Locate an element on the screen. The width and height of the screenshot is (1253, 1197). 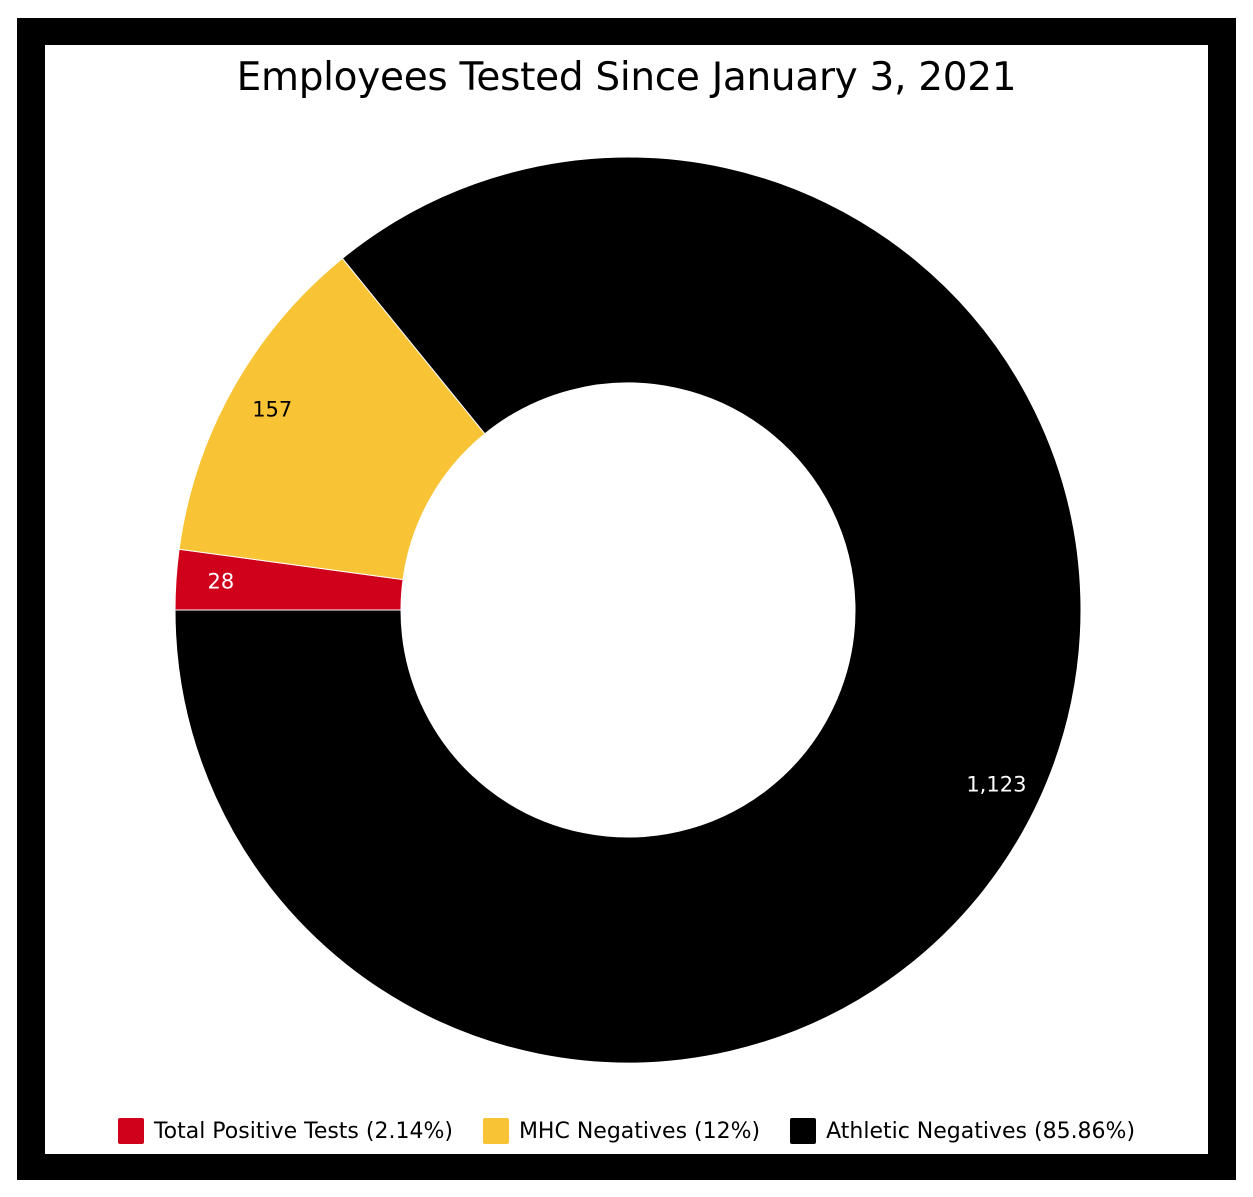
data-label-athletic: 1,123 is located at coordinates (996, 784).